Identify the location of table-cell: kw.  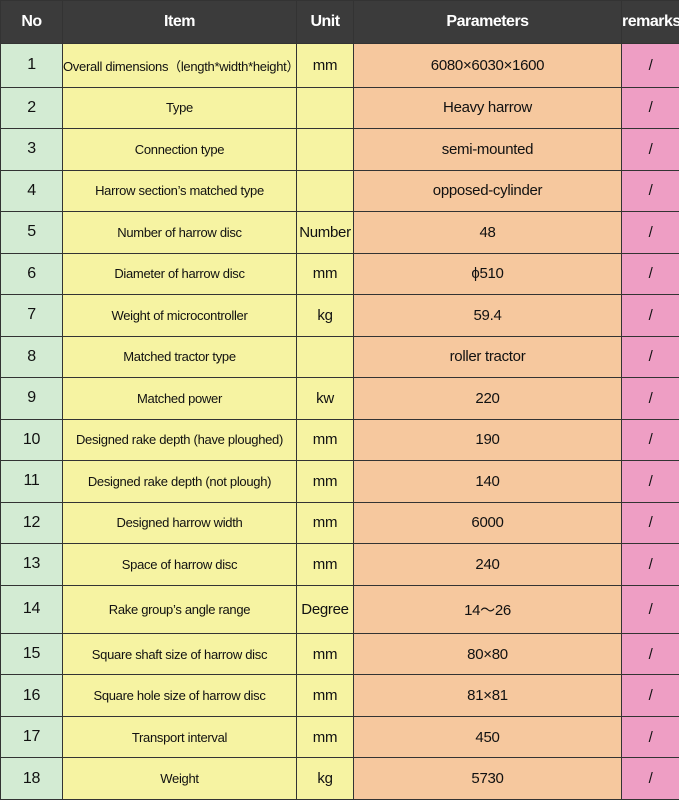
(325, 398).